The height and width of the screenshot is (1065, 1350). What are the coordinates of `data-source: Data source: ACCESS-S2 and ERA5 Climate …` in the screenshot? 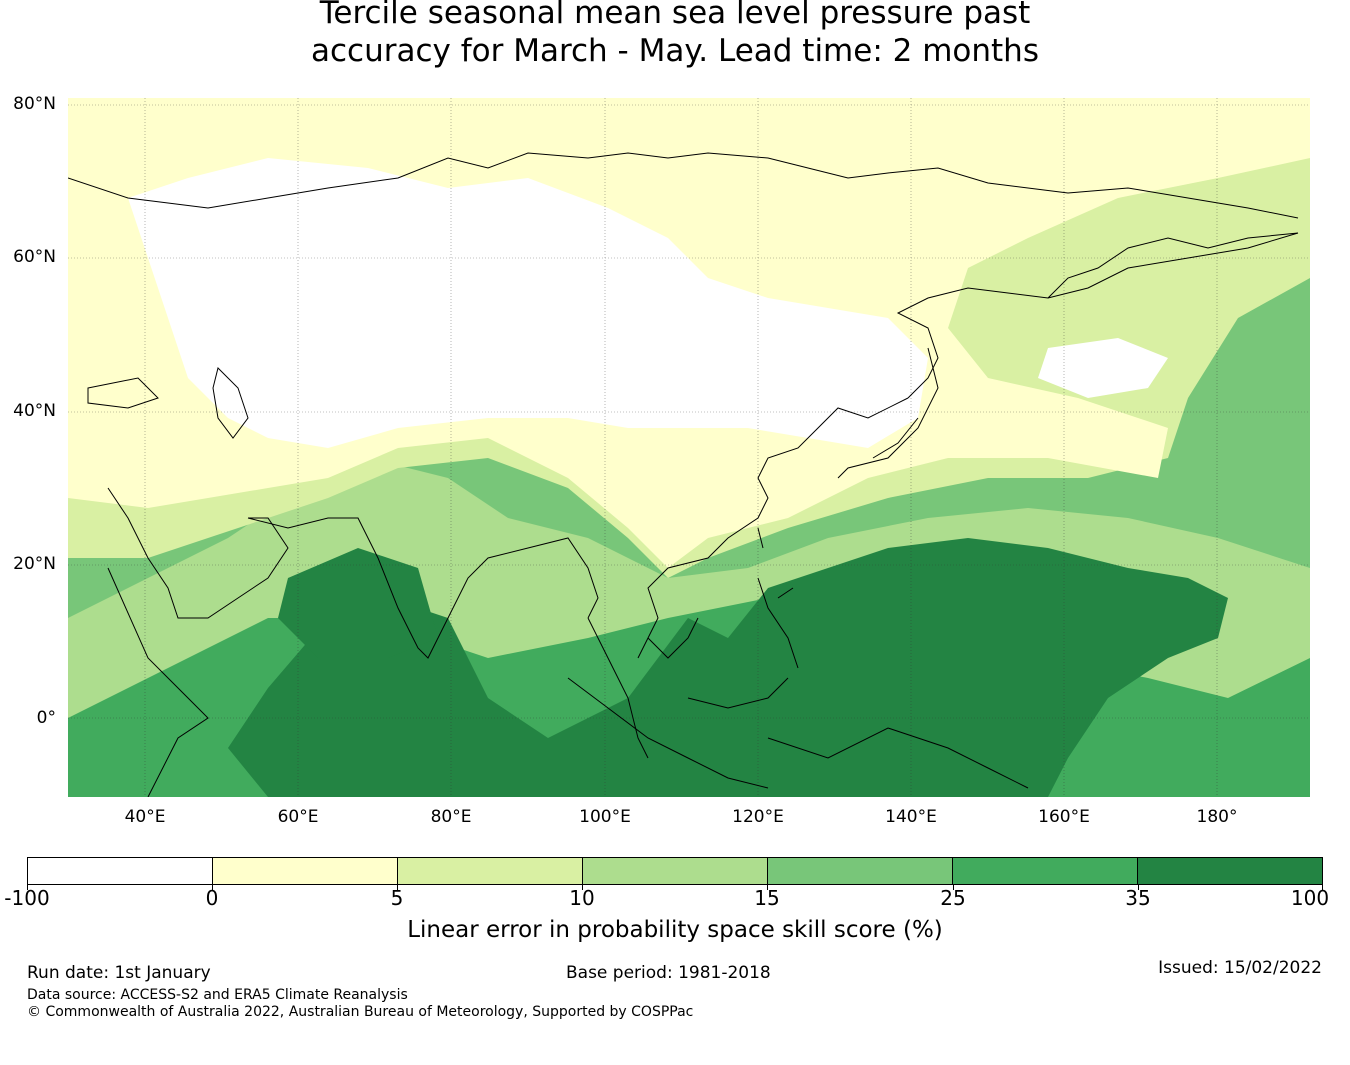 It's located at (217, 995).